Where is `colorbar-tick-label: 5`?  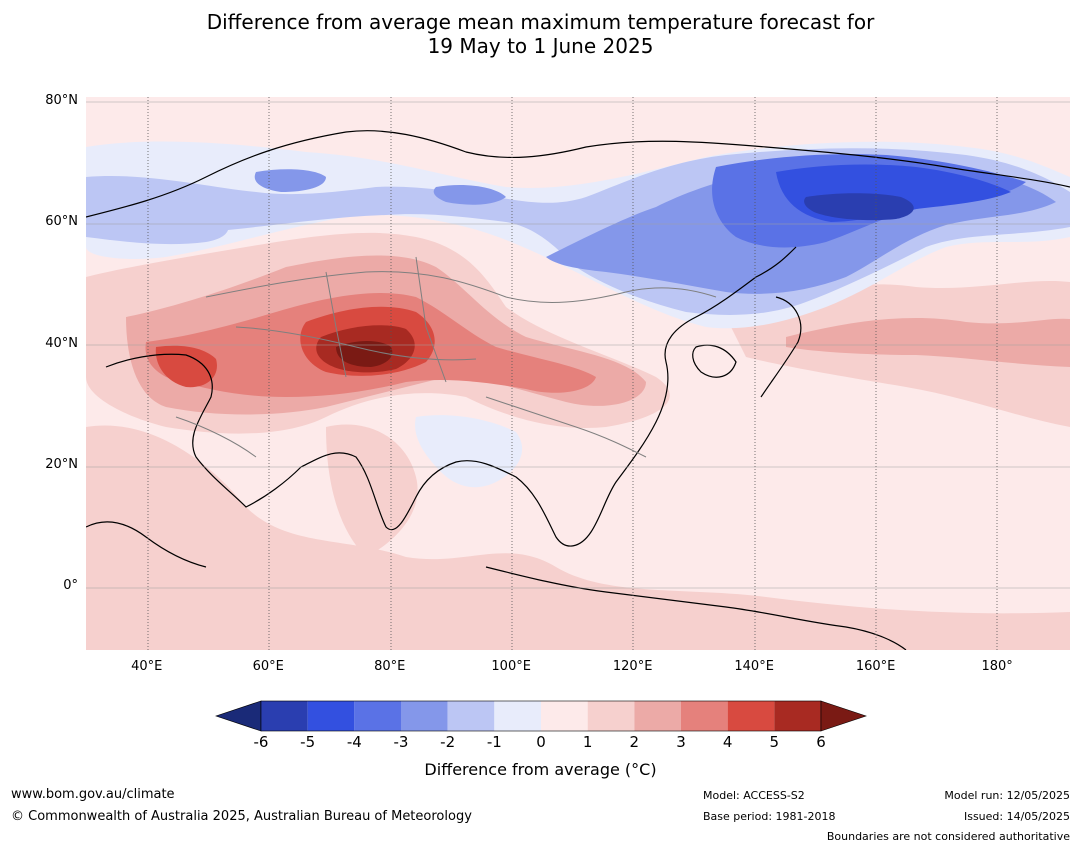 colorbar-tick-label: 5 is located at coordinates (774, 742).